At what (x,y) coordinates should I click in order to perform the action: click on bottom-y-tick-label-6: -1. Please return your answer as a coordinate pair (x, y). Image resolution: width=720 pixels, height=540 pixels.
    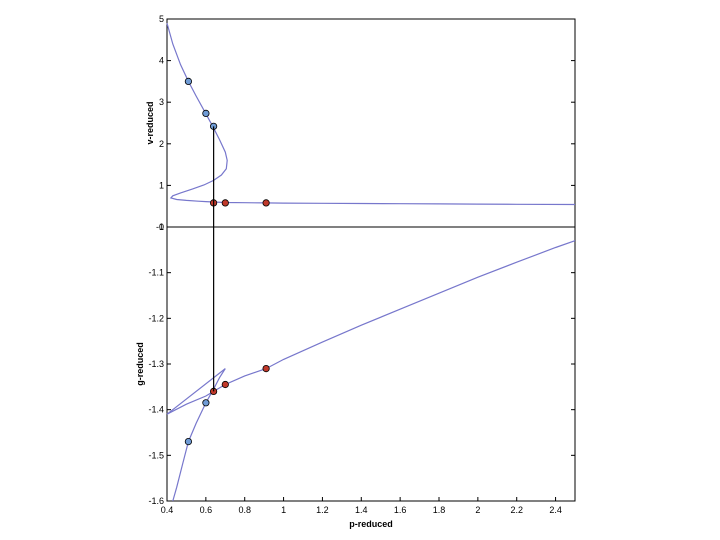
    Looking at the image, I should click on (160, 227).